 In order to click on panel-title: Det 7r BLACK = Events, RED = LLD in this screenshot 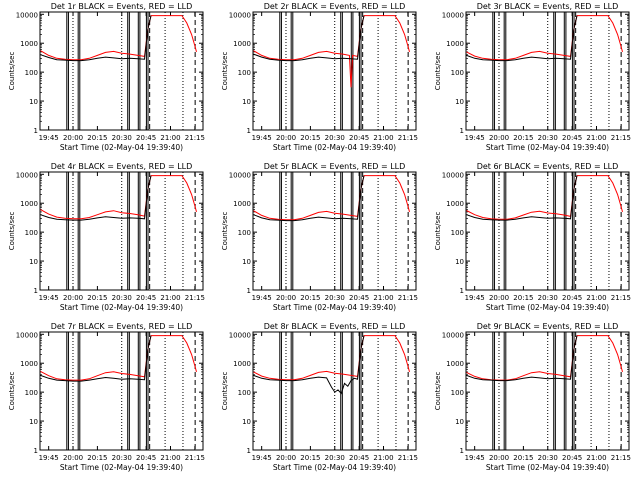, I will do `click(122, 326)`.